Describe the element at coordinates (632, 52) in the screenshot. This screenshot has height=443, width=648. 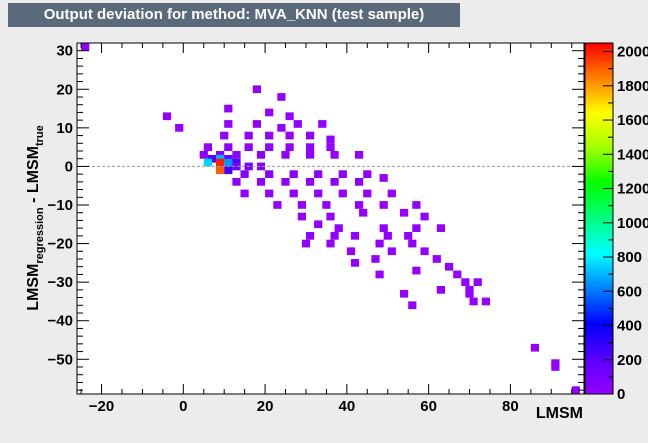
I see `z-tick-label: 2000` at that location.